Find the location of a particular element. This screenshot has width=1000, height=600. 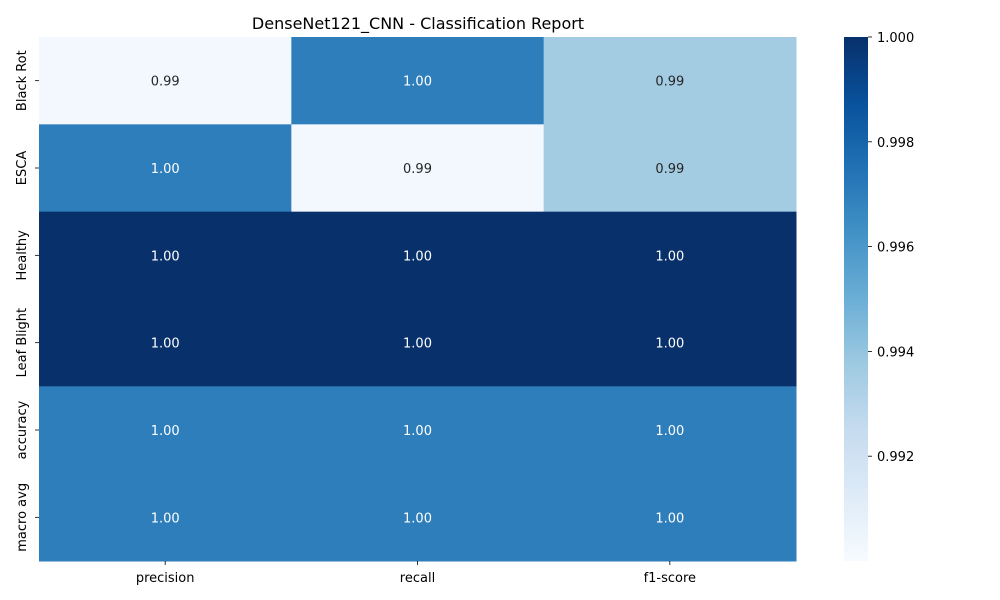

x-tick-label: f1-score is located at coordinates (670, 578).